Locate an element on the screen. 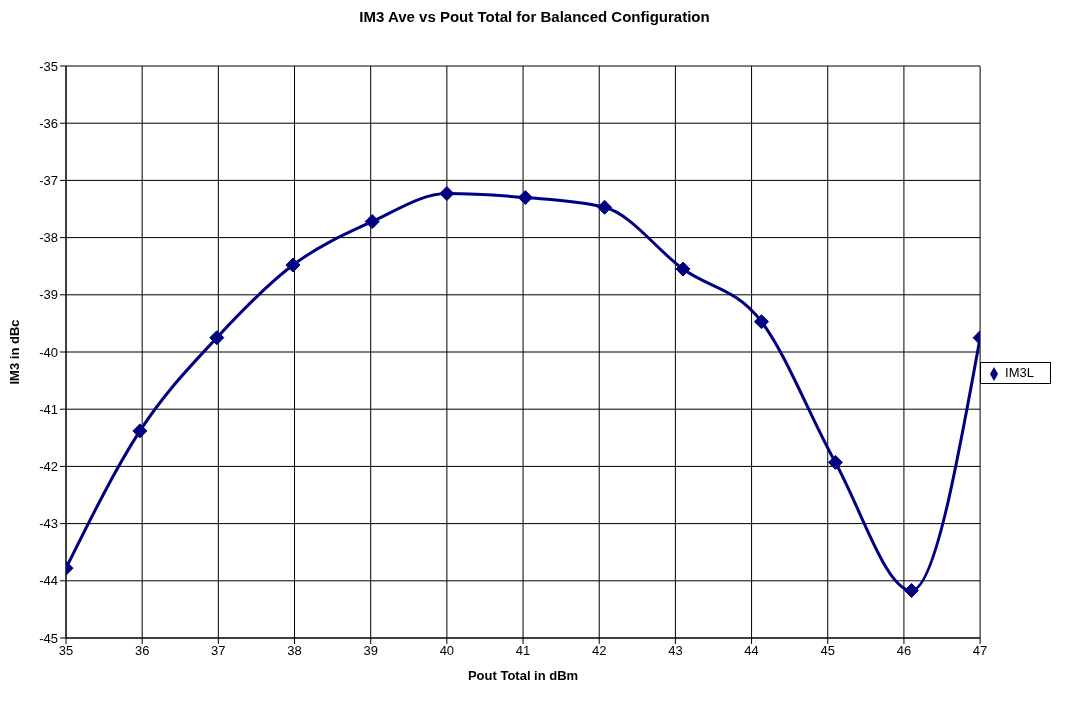  y-tick-label: -43 is located at coordinates (48, 524).